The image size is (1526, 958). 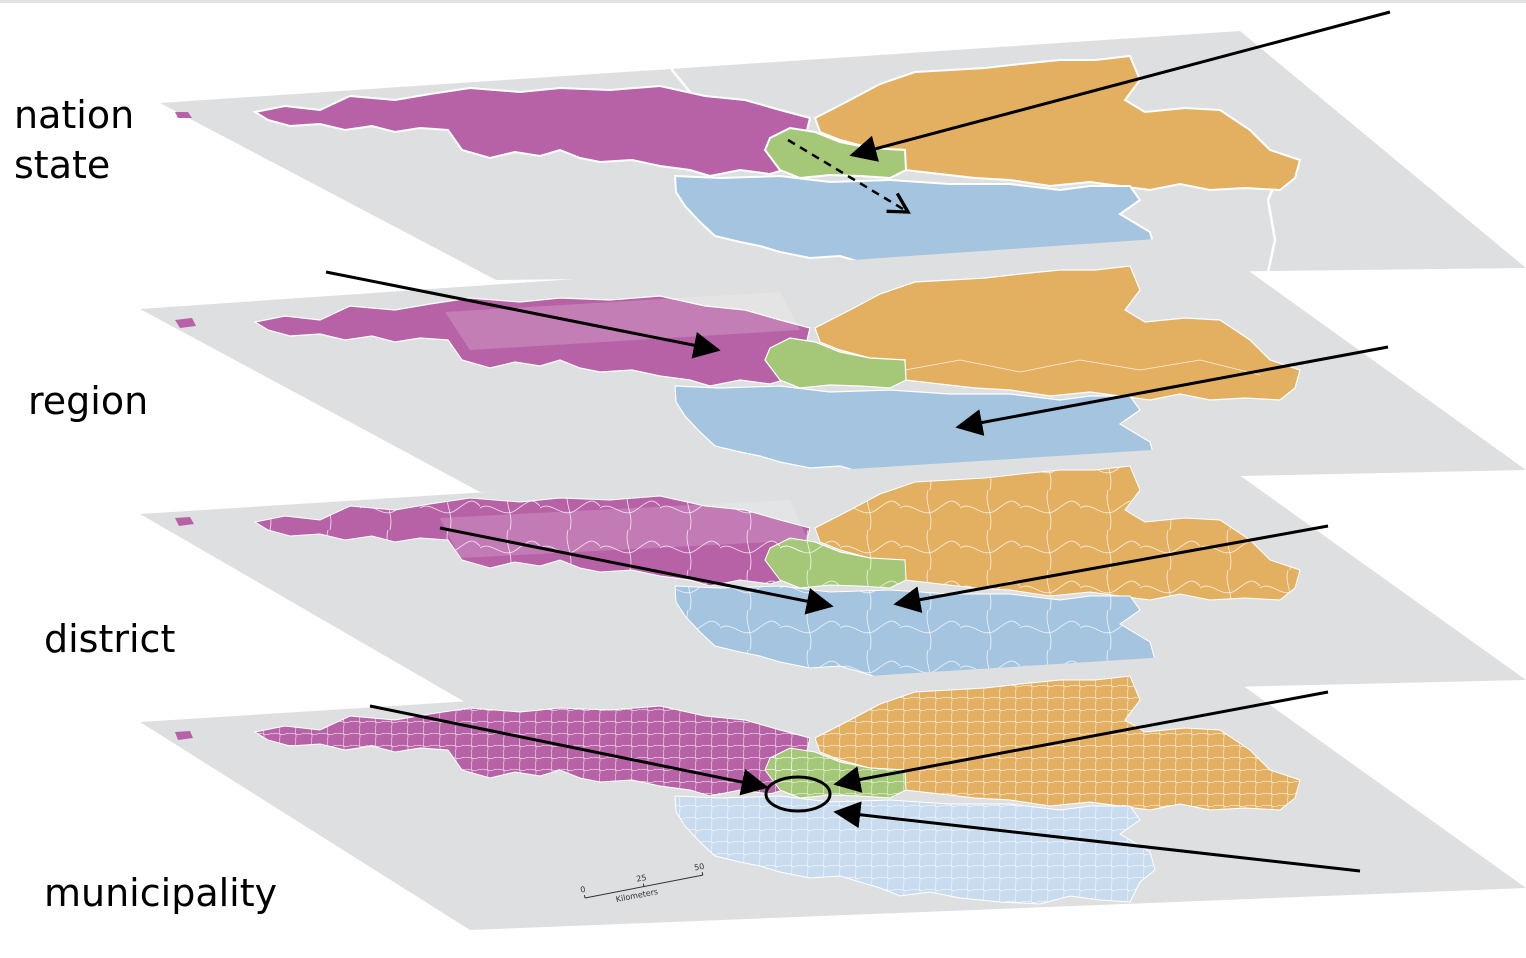 What do you see at coordinates (1111, 568) in the screenshot?
I see `arrow-district-right` at bounding box center [1111, 568].